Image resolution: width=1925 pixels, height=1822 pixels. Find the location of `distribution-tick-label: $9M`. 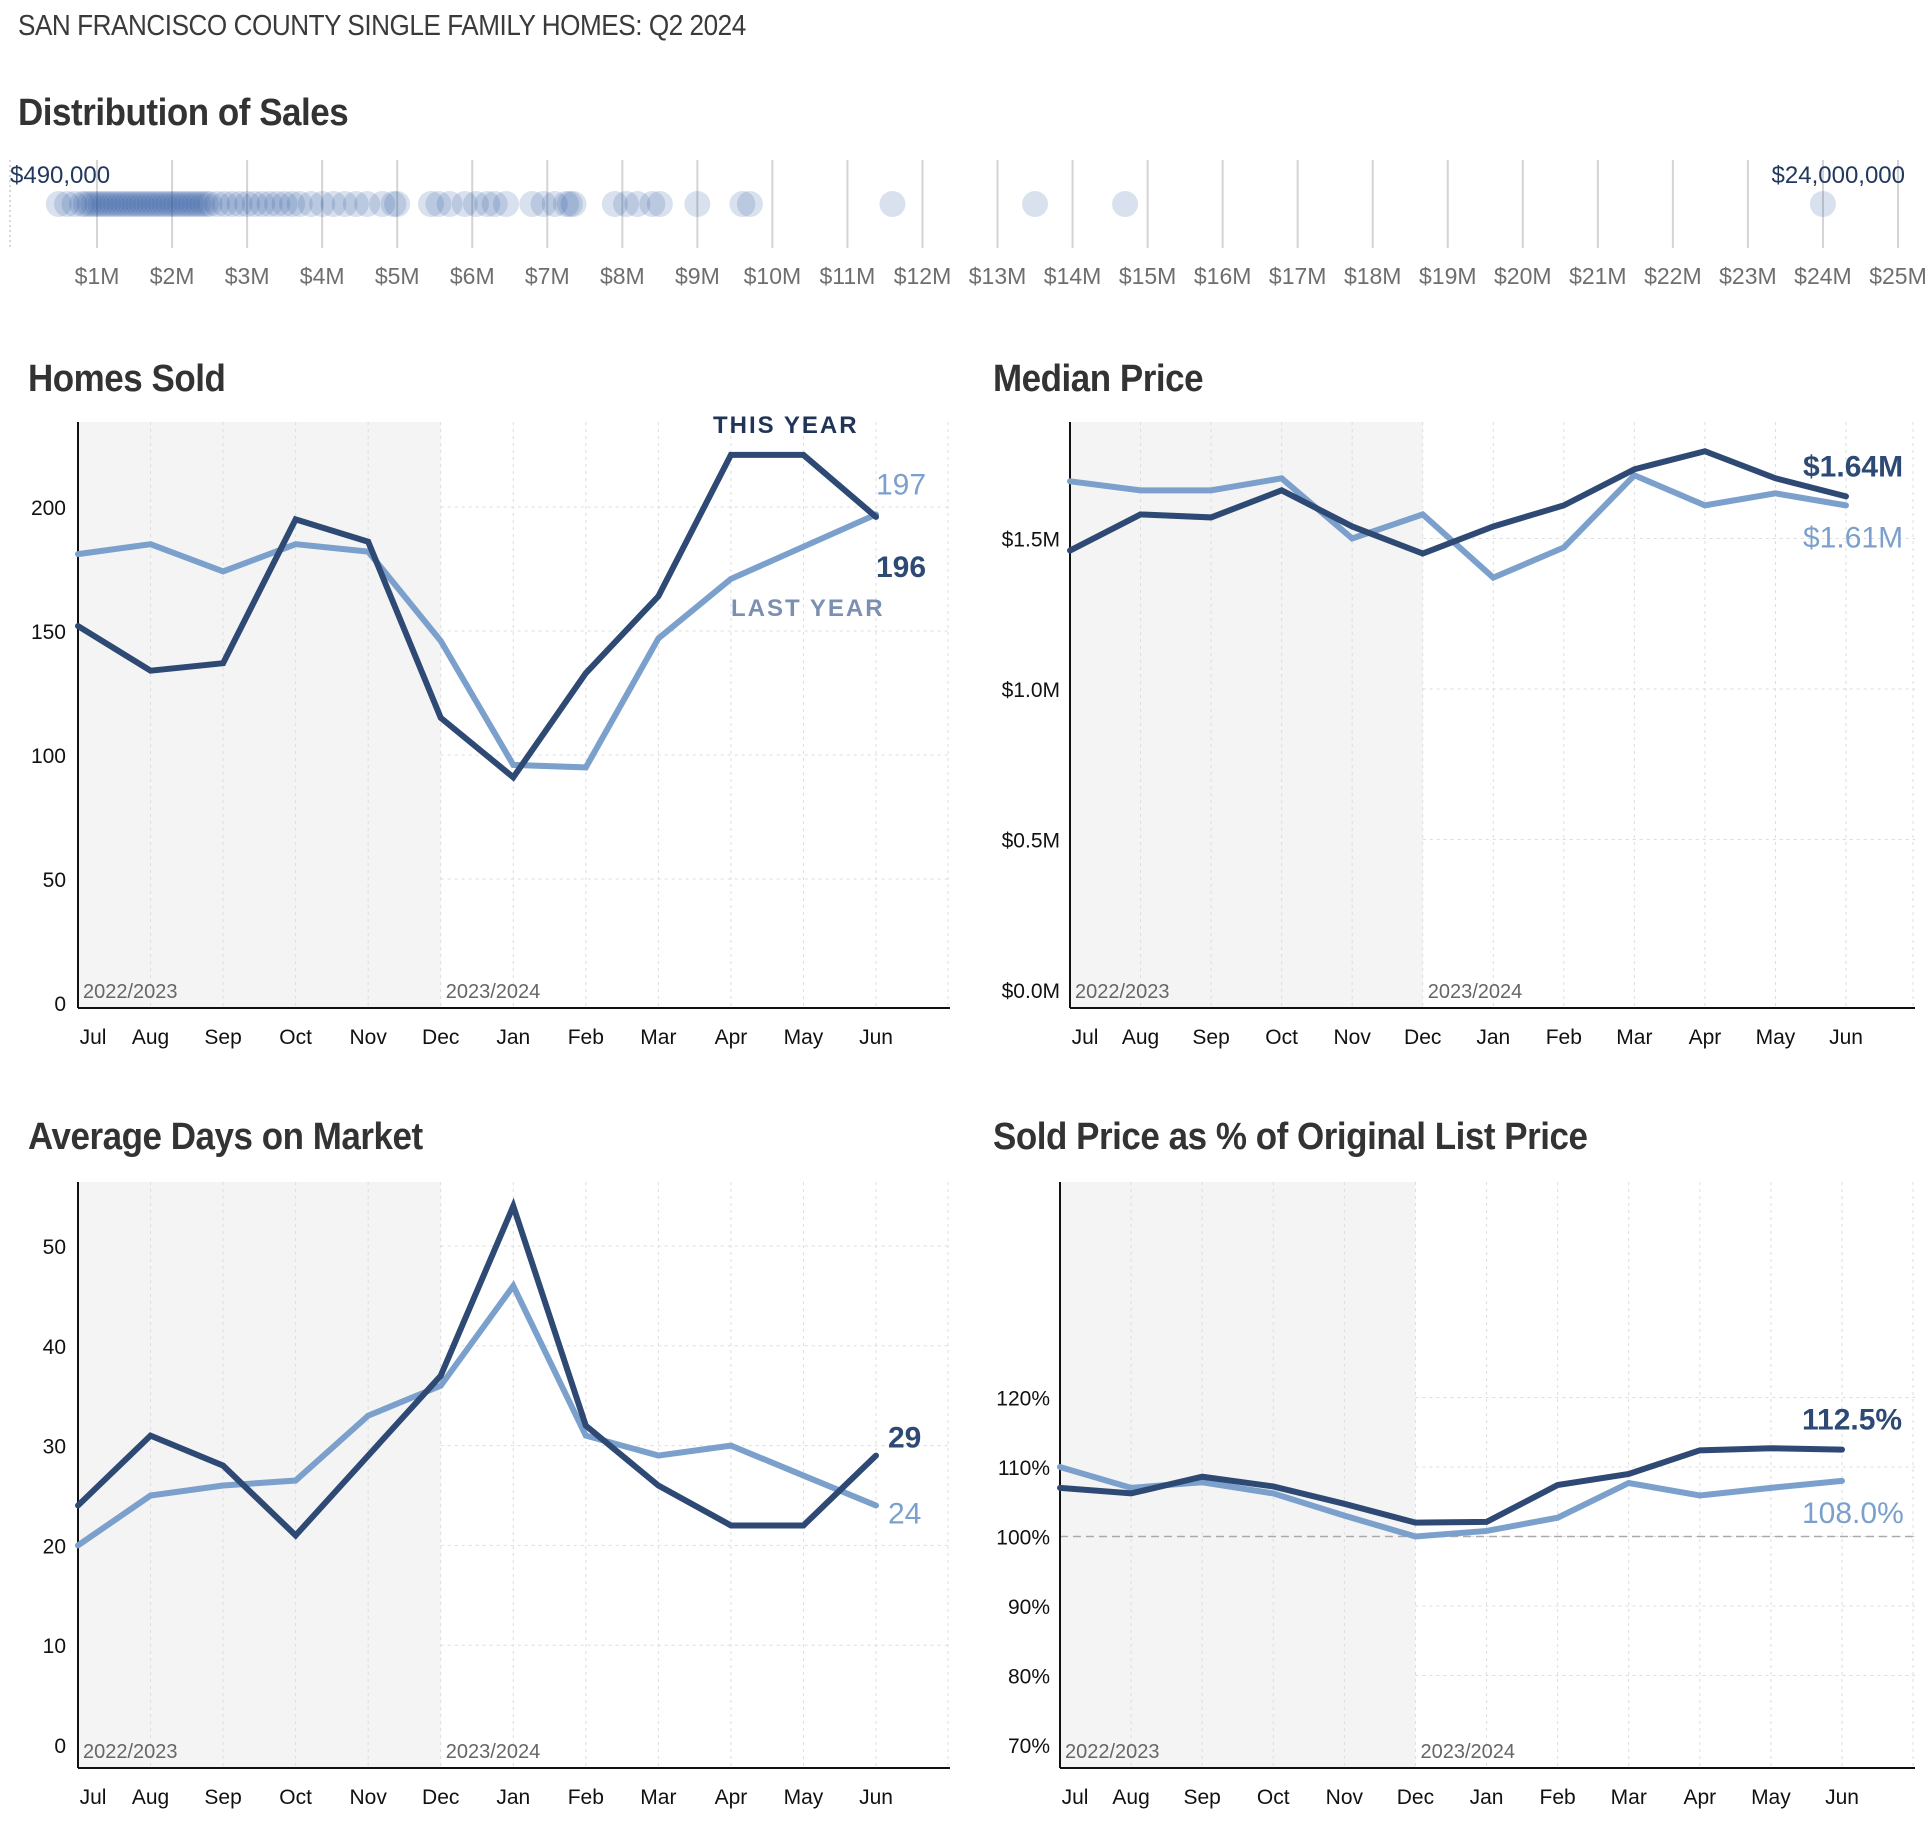

distribution-tick-label: $9M is located at coordinates (697, 276).